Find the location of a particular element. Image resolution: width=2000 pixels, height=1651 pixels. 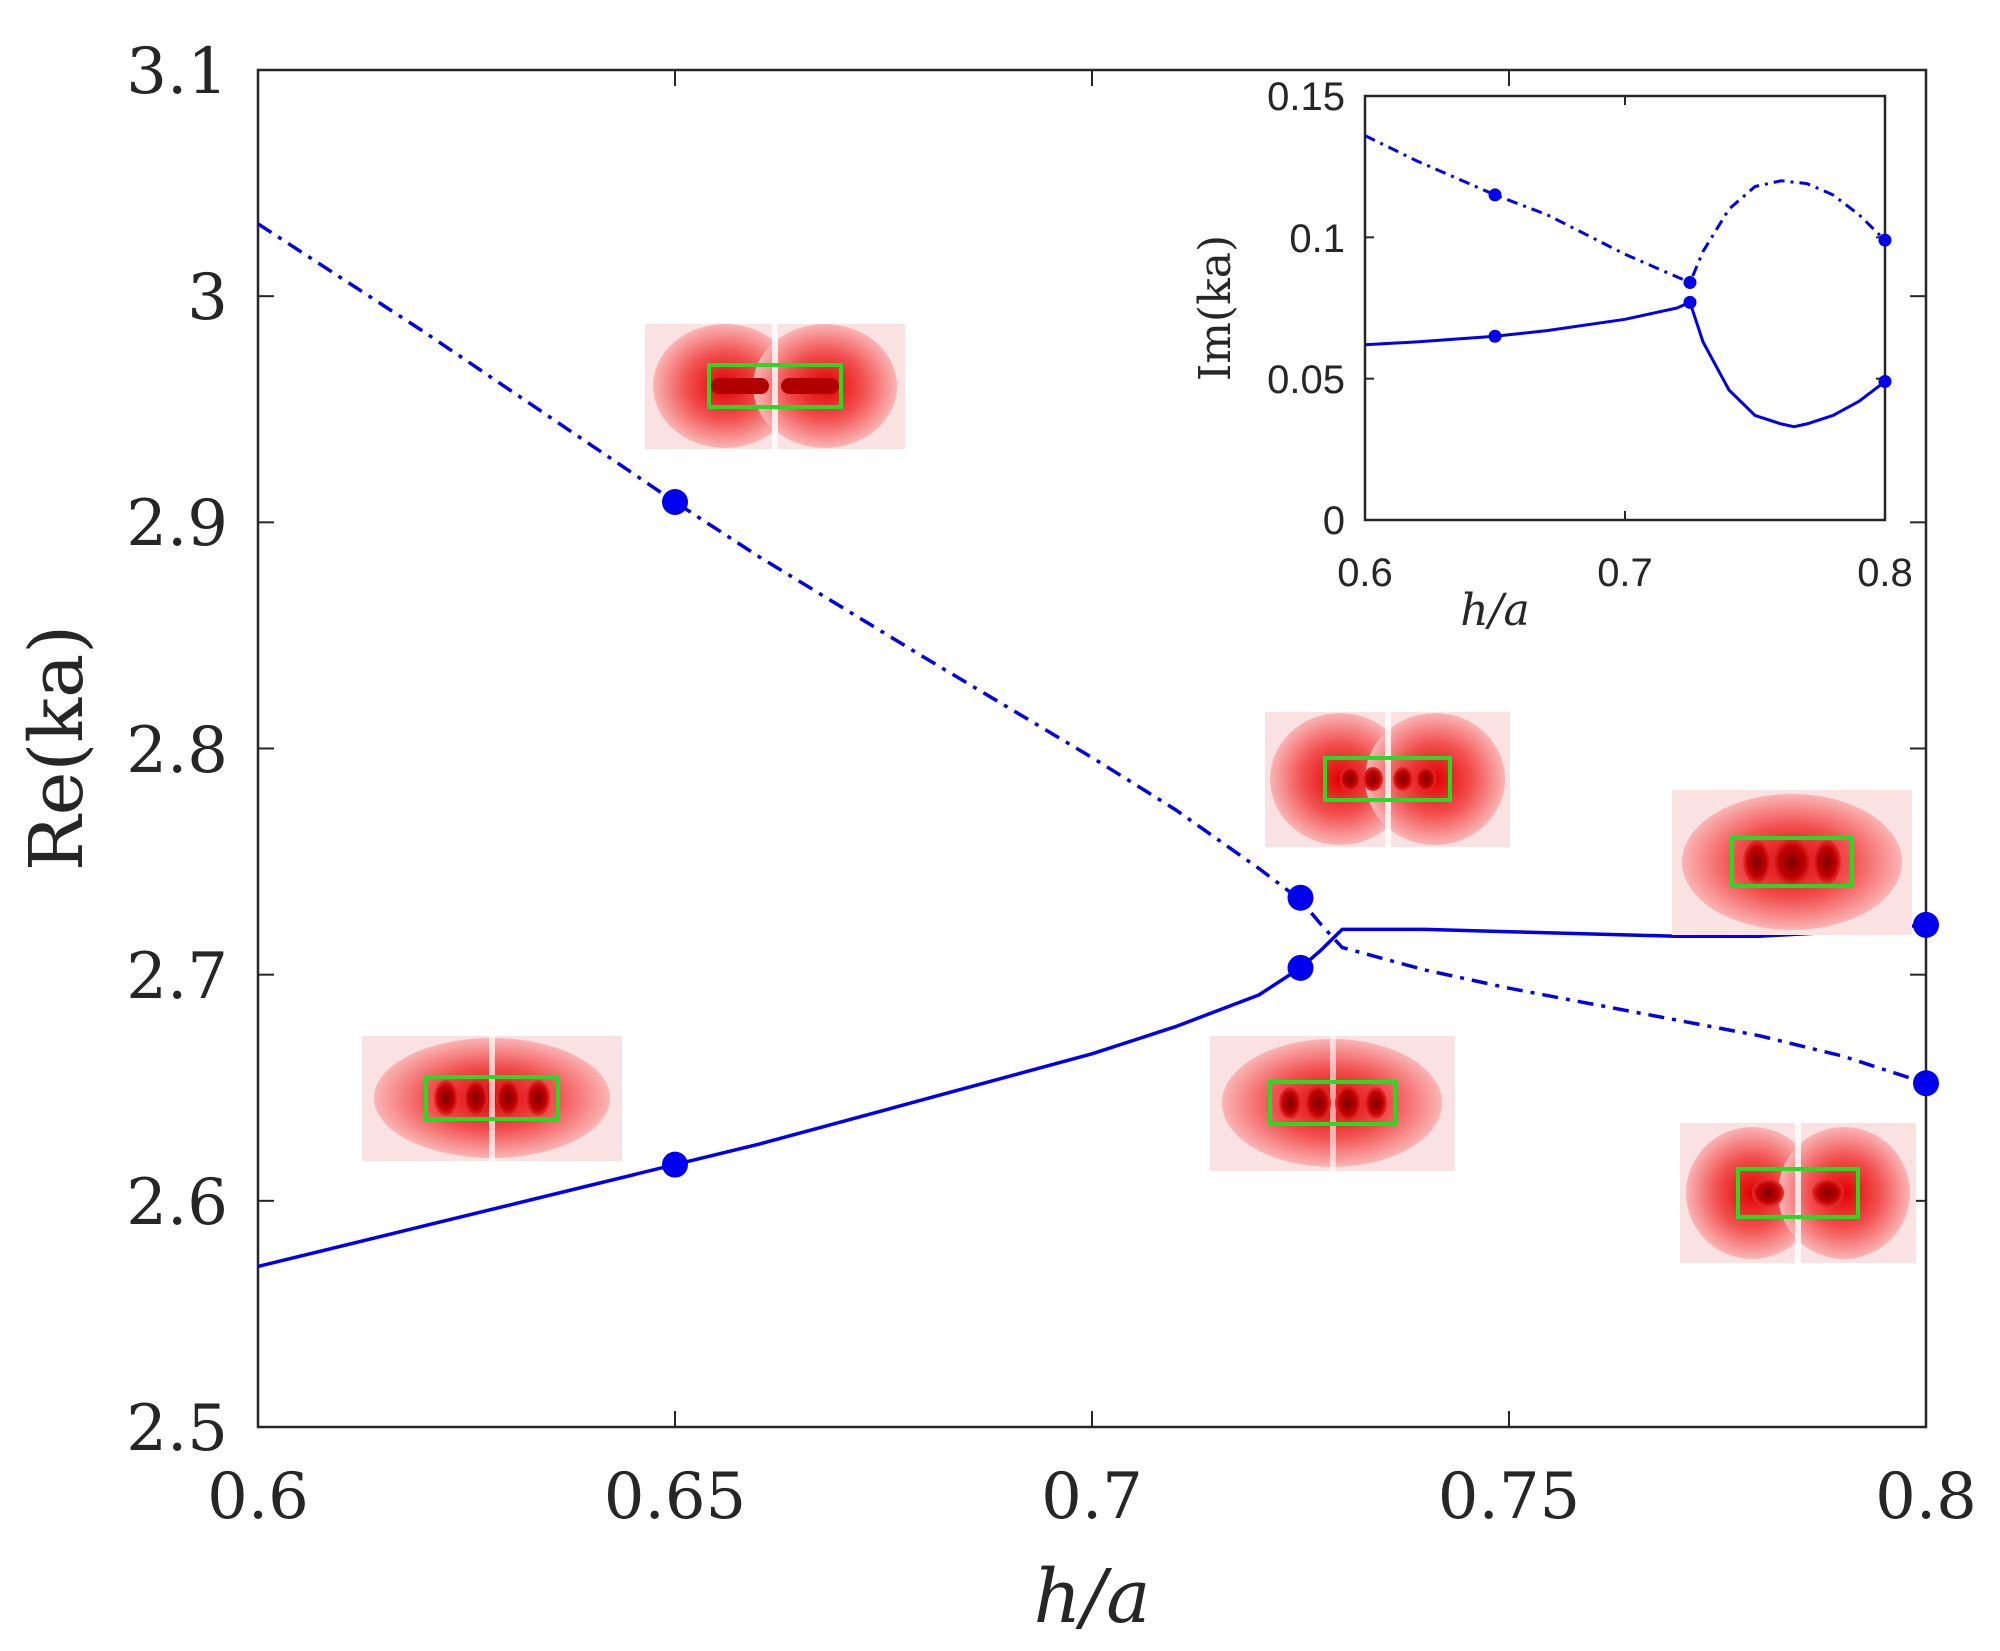

main-x-tick-0.7: 0.7 is located at coordinates (1092, 1497).